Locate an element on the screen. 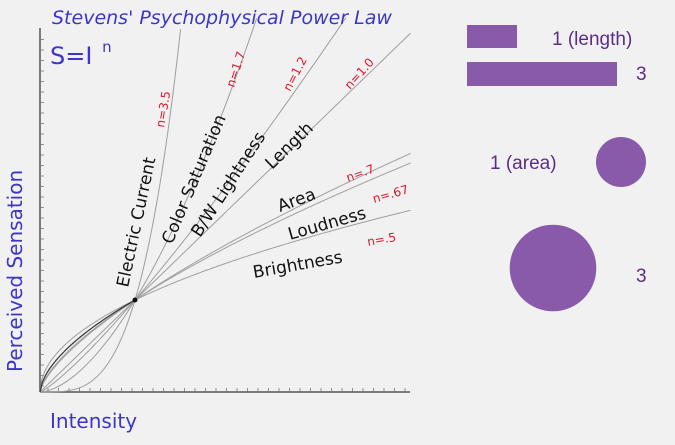 Image resolution: width=675 pixels, height=445 pixels. y-axis-label: Perceived Sensation is located at coordinates (15, 271).